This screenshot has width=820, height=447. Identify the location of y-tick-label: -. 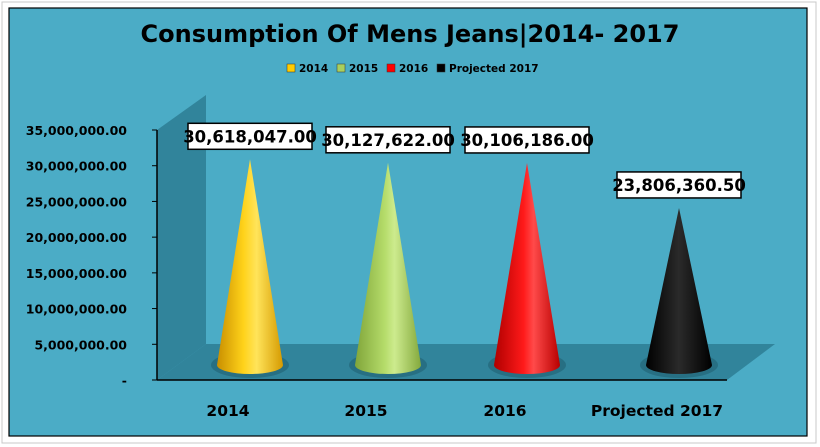
(124, 380).